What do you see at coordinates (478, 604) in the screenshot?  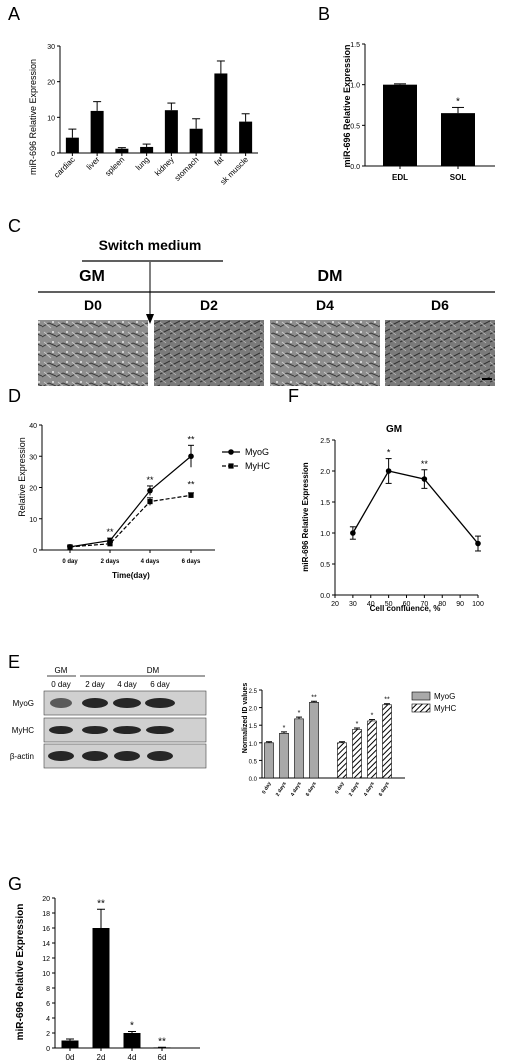 I see `x-tick-label: 100` at bounding box center [478, 604].